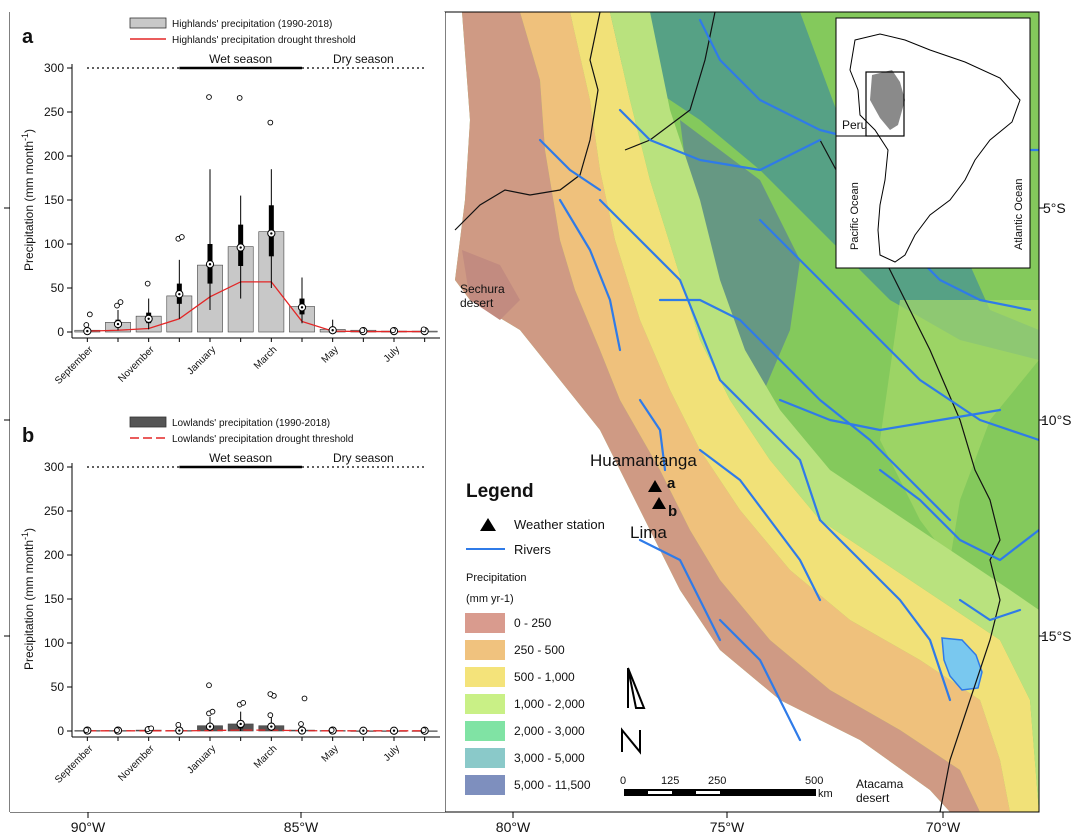 The image size is (1084, 836). Describe the element at coordinates (959, 430) in the screenshot. I see `east-lowland` at that location.